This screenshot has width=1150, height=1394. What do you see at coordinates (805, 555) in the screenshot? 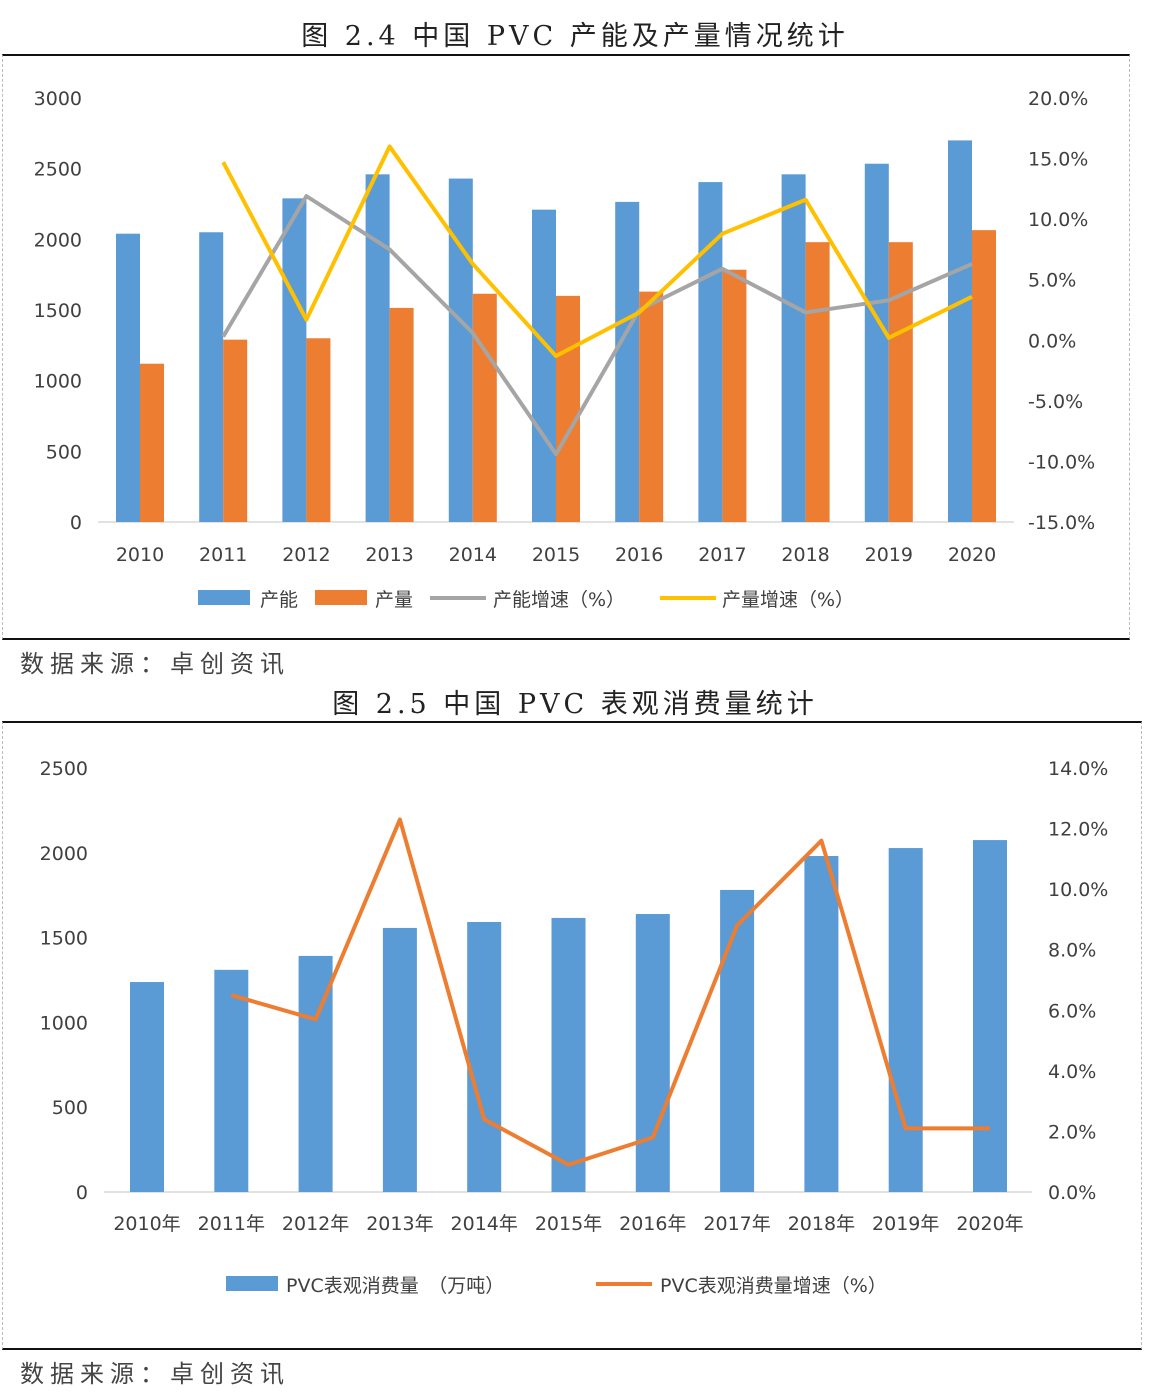
I see `chart1-x-tick-label: 2018` at bounding box center [805, 555].